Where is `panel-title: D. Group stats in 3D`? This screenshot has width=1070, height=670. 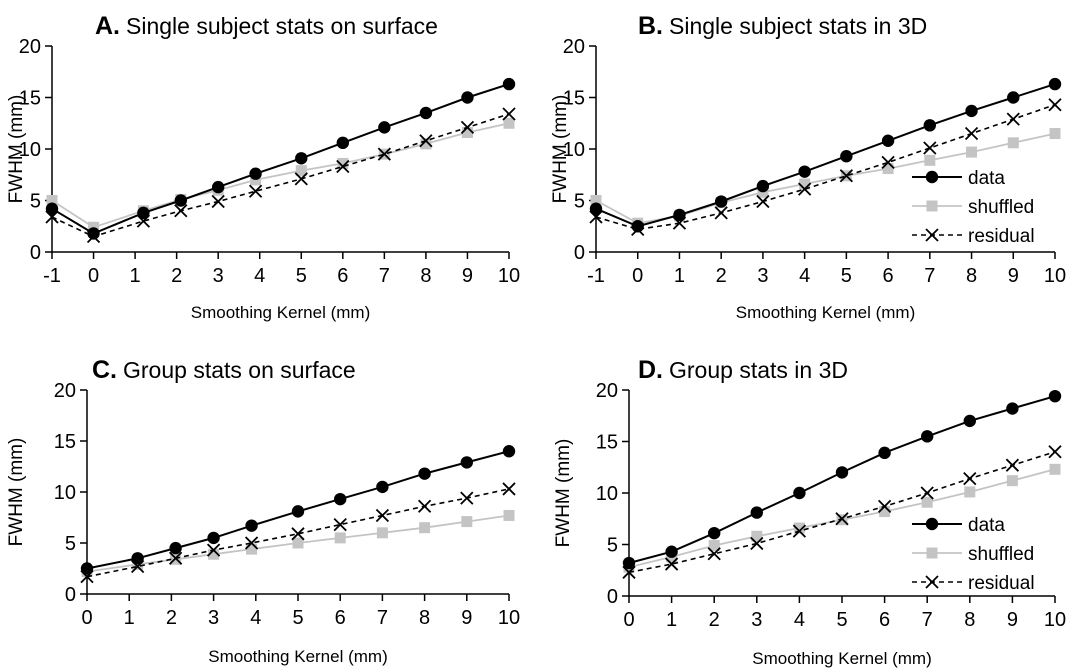
panel-title: D. Group stats in 3D is located at coordinates (743, 370).